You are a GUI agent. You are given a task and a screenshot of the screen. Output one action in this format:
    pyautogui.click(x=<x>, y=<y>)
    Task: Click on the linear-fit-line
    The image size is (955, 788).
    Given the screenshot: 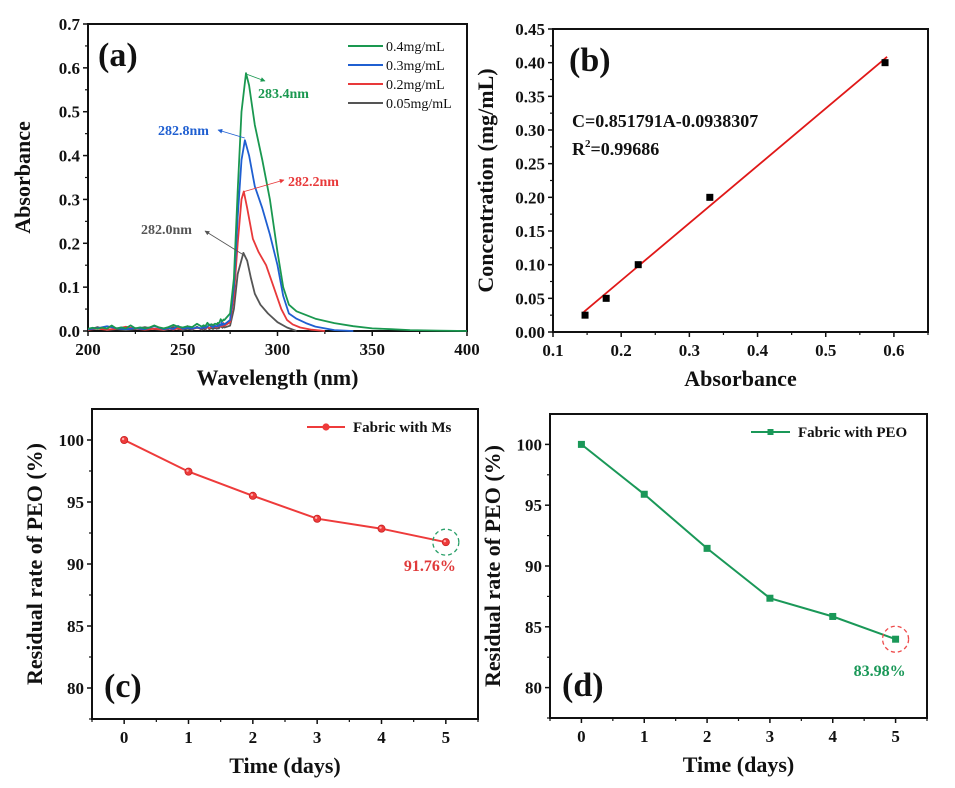 What is the action you would take?
    pyautogui.click(x=735, y=184)
    